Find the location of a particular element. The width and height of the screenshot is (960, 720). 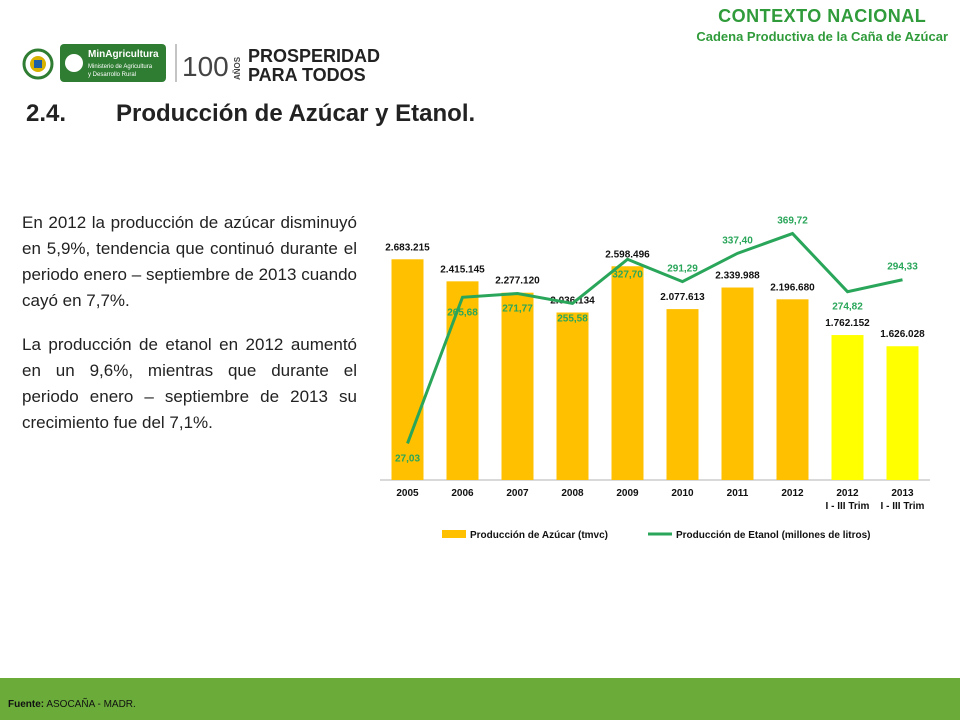

x-tick-label: 2006 is located at coordinates (462, 493).